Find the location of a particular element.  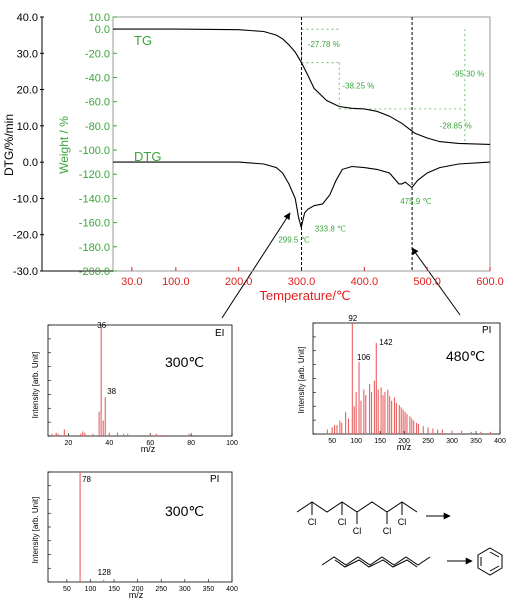

tga-annotation: -28.85 % is located at coordinates (456, 125).